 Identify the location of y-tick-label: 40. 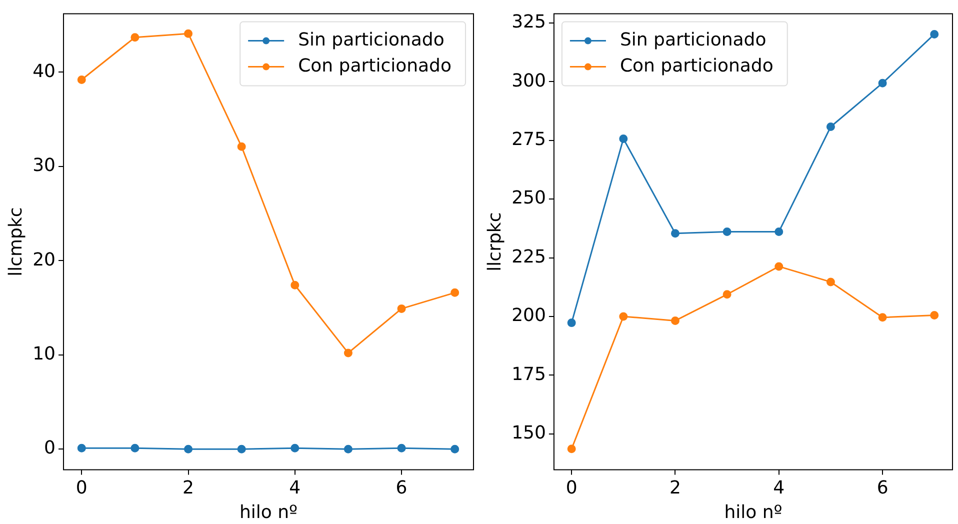
(44, 71).